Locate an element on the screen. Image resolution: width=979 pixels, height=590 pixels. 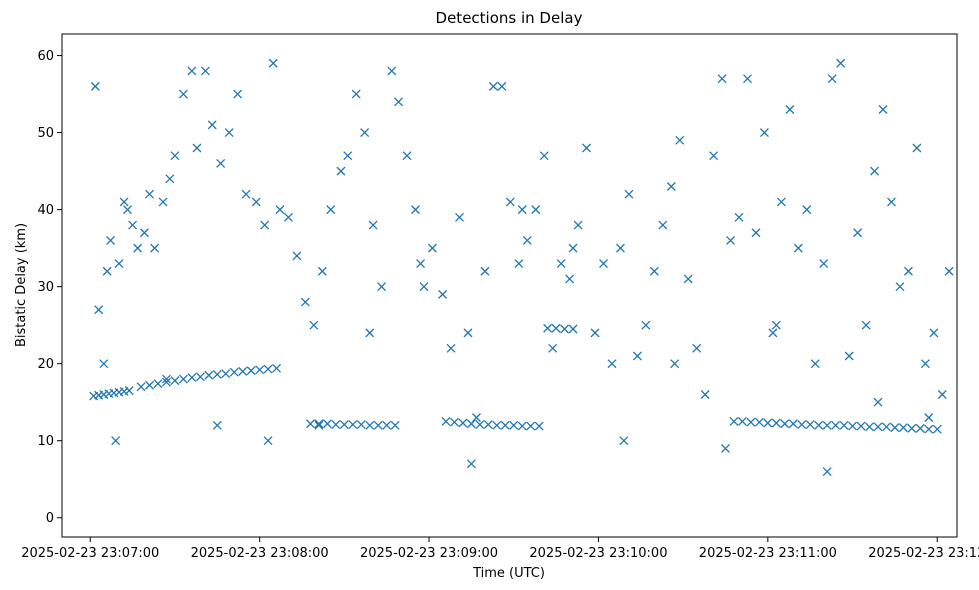
x-tick-label: 2025-02-23 23:10:00 is located at coordinates (598, 553).